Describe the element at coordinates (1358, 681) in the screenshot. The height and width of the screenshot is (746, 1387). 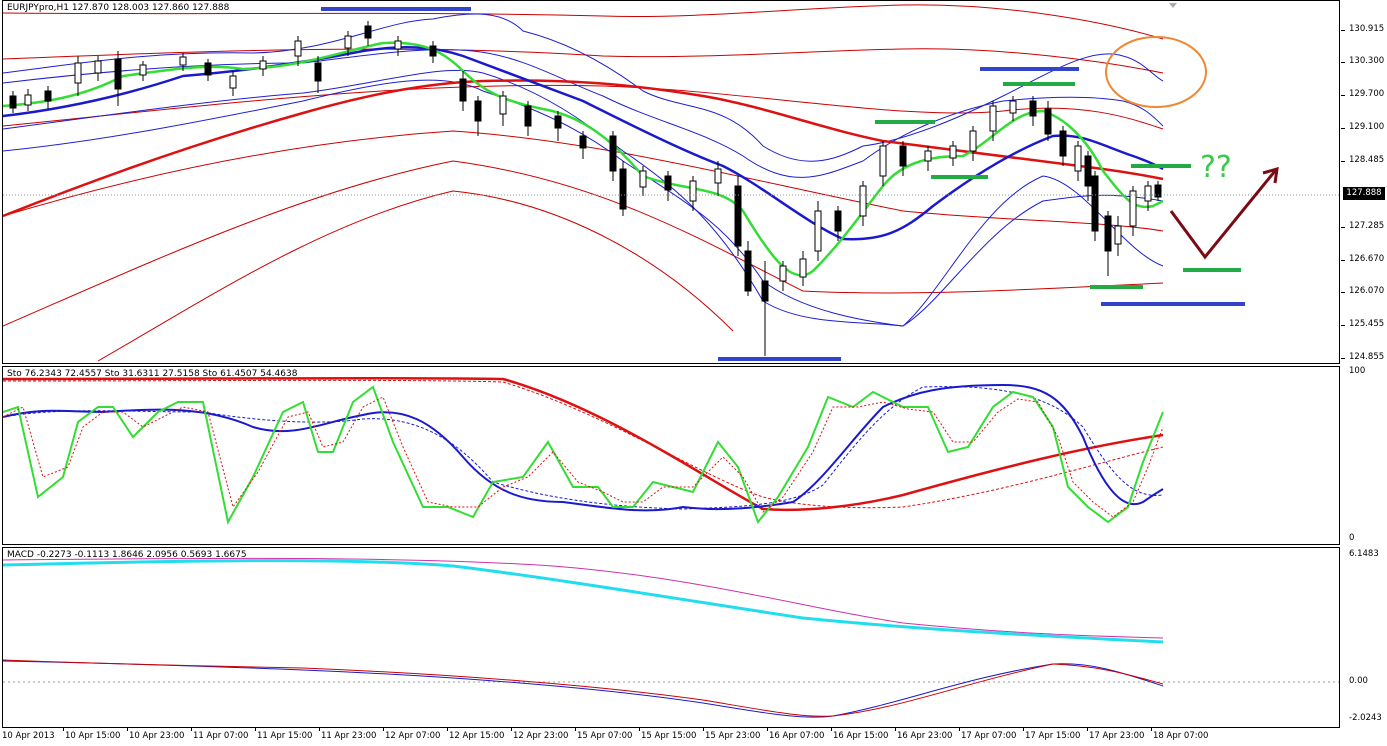
I see `macd-scale-zero: 0.00` at that location.